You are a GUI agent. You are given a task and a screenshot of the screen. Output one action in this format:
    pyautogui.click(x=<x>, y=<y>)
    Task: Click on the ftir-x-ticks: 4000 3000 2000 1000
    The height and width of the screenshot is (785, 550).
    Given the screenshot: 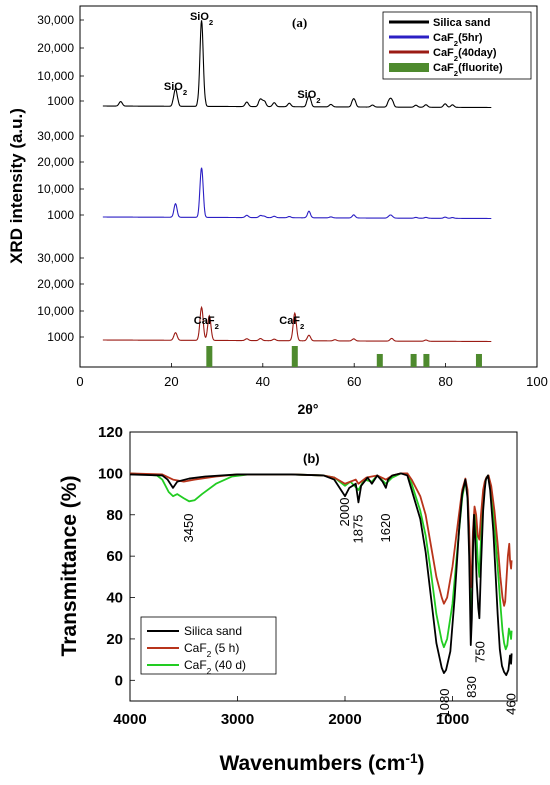 What is the action you would take?
    pyautogui.click(x=291, y=712)
    